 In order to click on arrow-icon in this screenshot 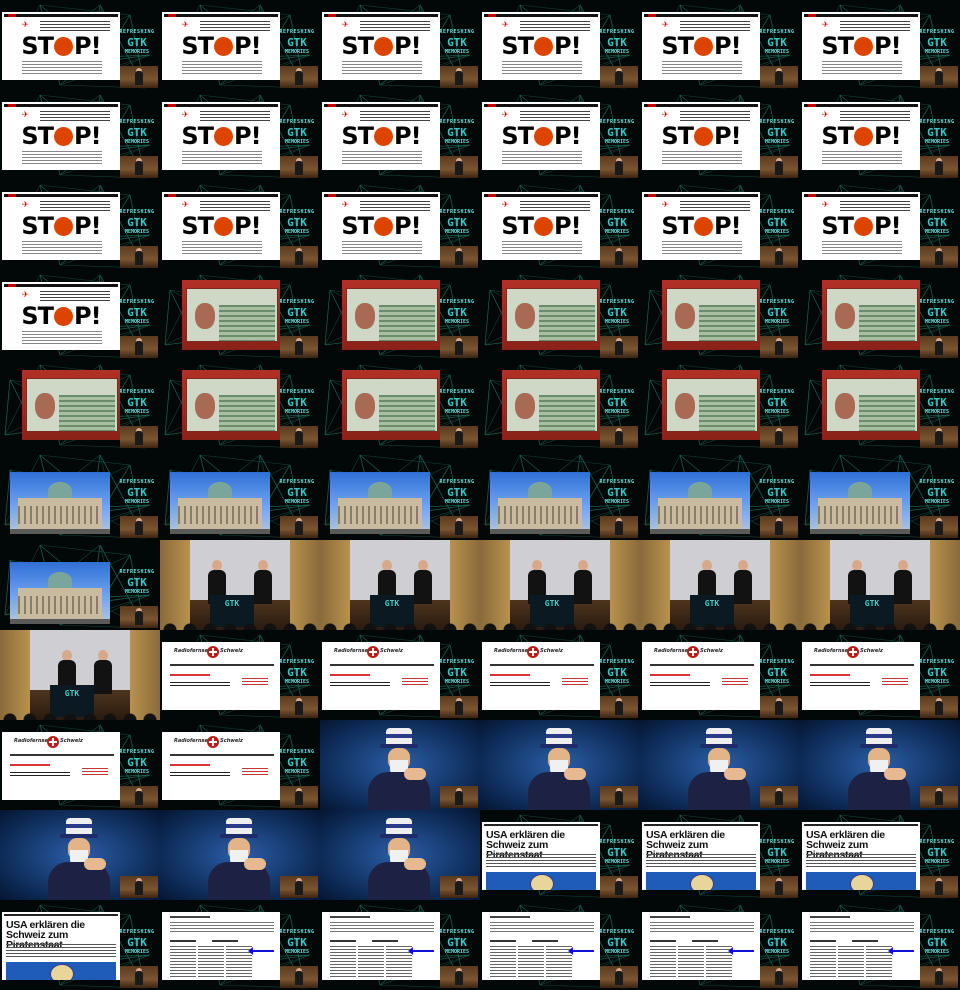, I will do `click(741, 951)`.